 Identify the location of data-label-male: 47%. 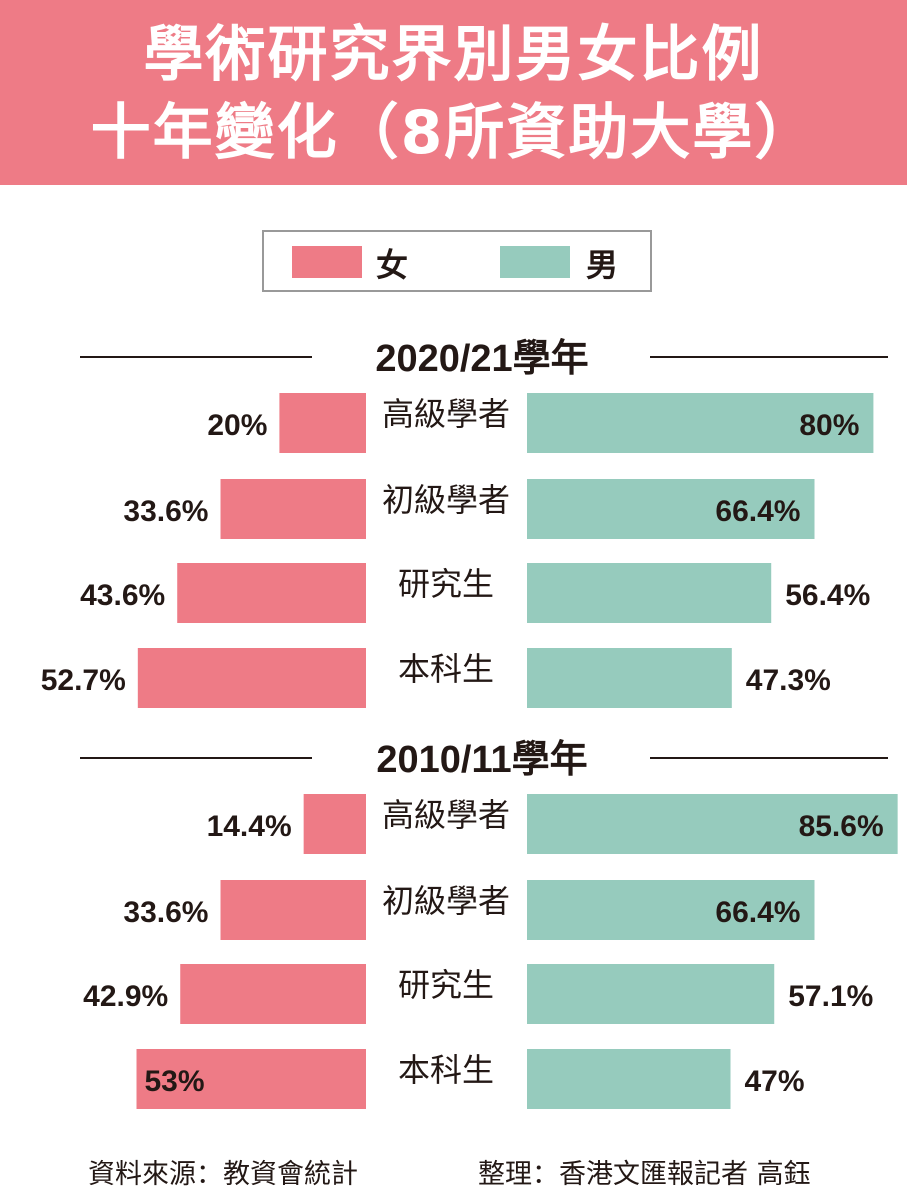
(775, 1081).